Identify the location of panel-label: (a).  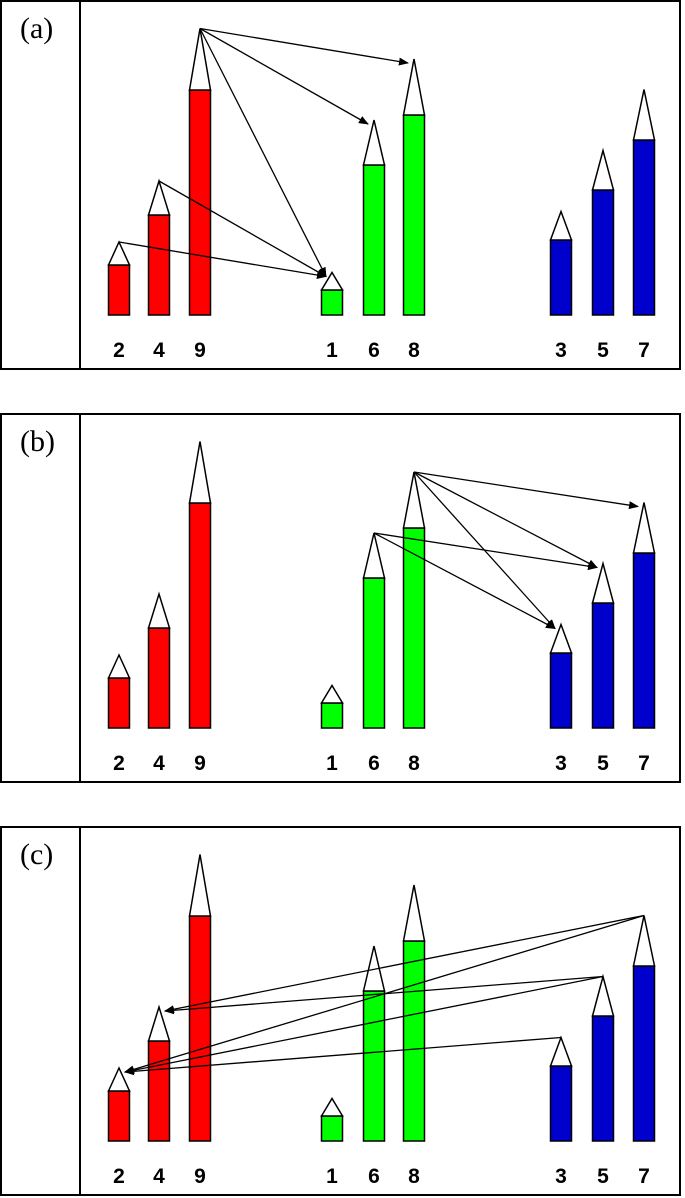
(37, 28).